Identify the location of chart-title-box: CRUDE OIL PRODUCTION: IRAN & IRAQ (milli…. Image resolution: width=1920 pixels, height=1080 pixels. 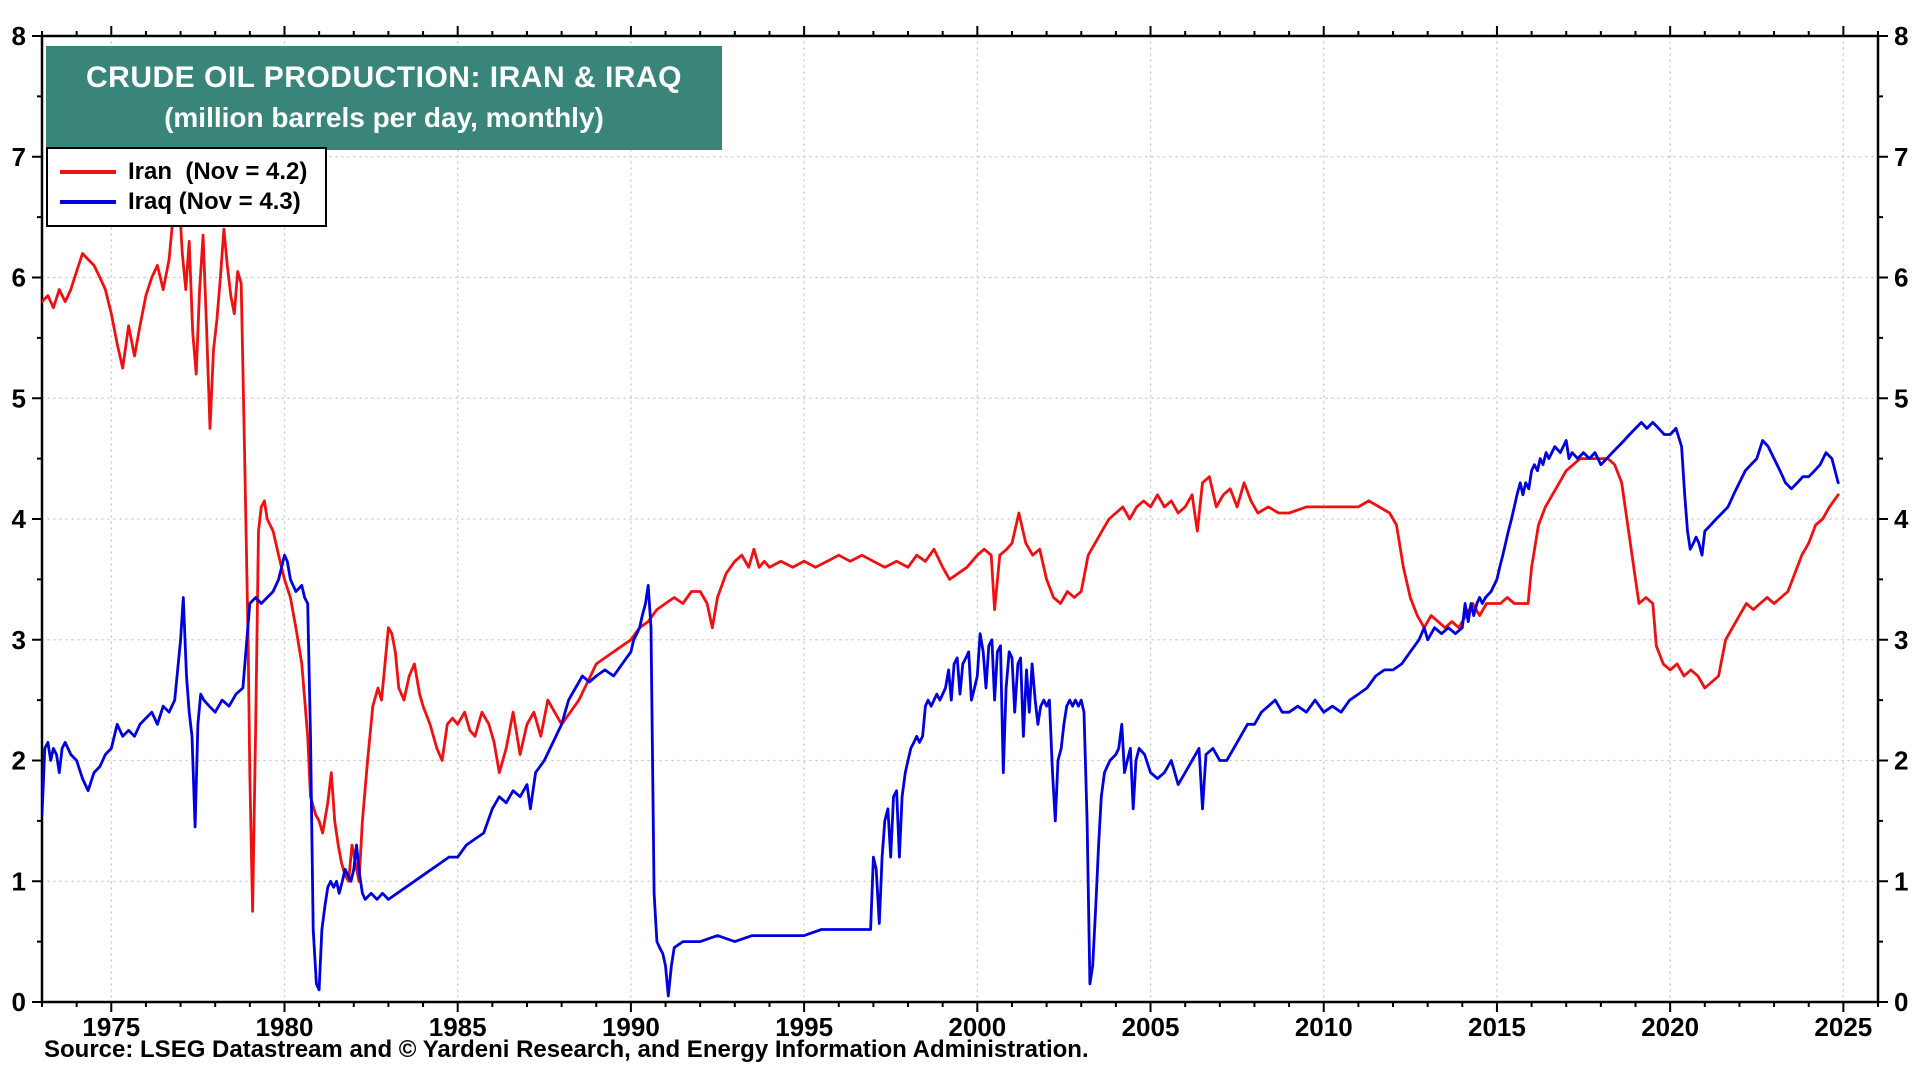
(384, 98).